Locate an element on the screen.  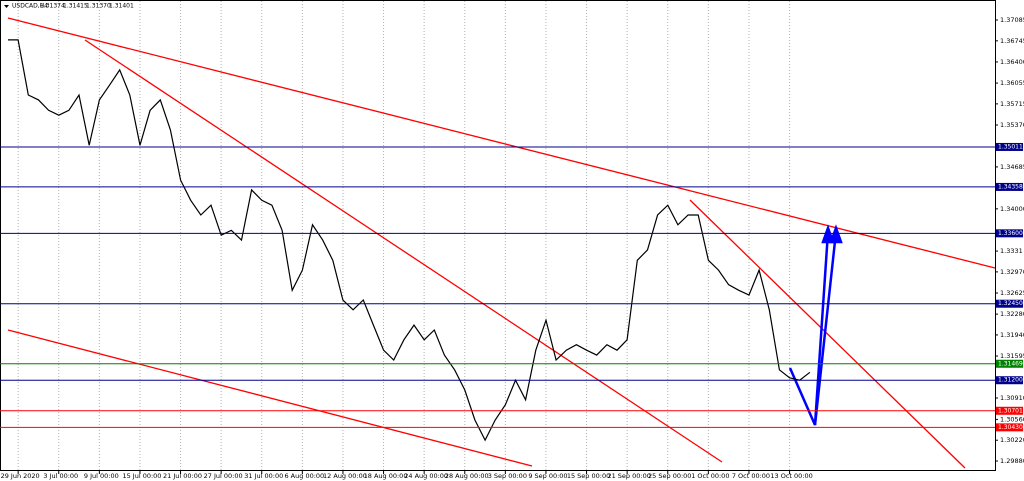
quote-high: 1.31415 is located at coordinates (75, 6).